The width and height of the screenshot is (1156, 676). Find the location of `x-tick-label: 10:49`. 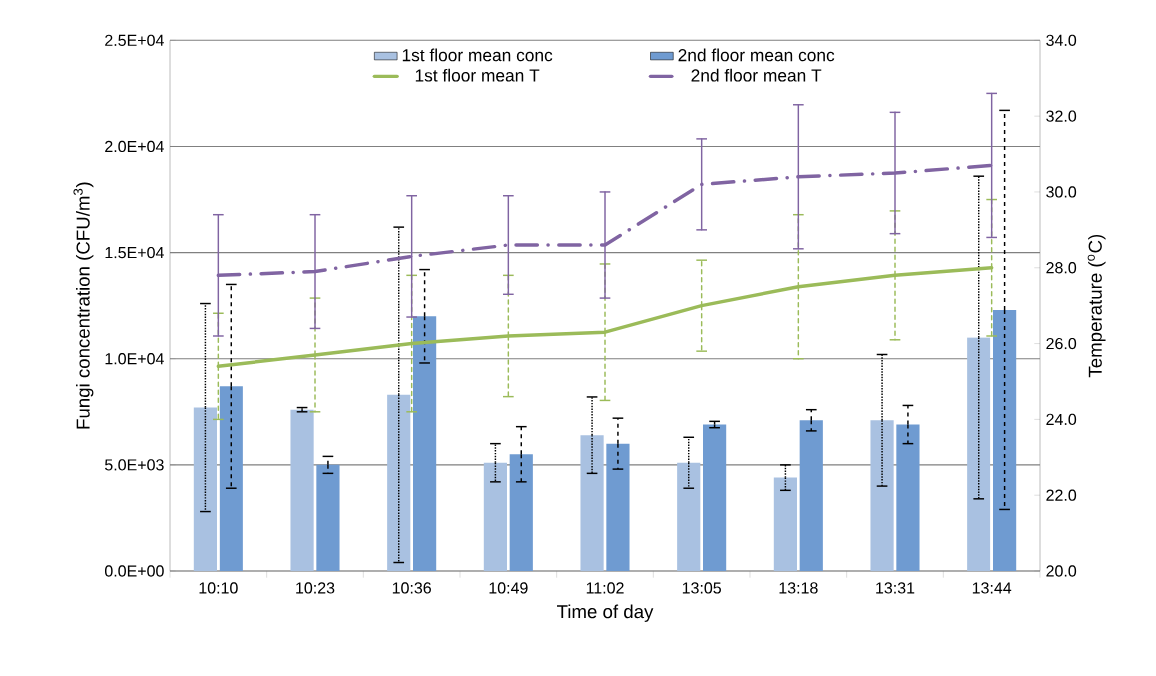

x-tick-label: 10:49 is located at coordinates (508, 588).